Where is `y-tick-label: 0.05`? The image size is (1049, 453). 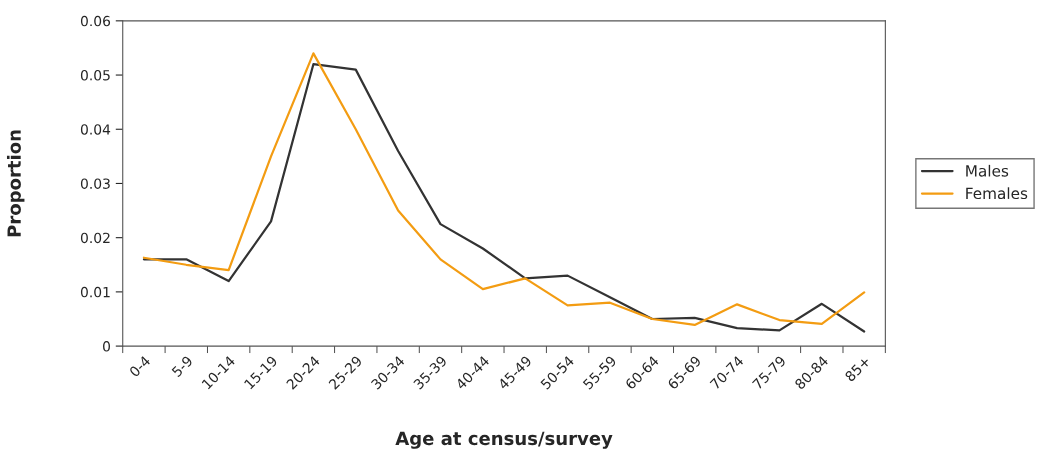 y-tick-label: 0.05 is located at coordinates (95, 75).